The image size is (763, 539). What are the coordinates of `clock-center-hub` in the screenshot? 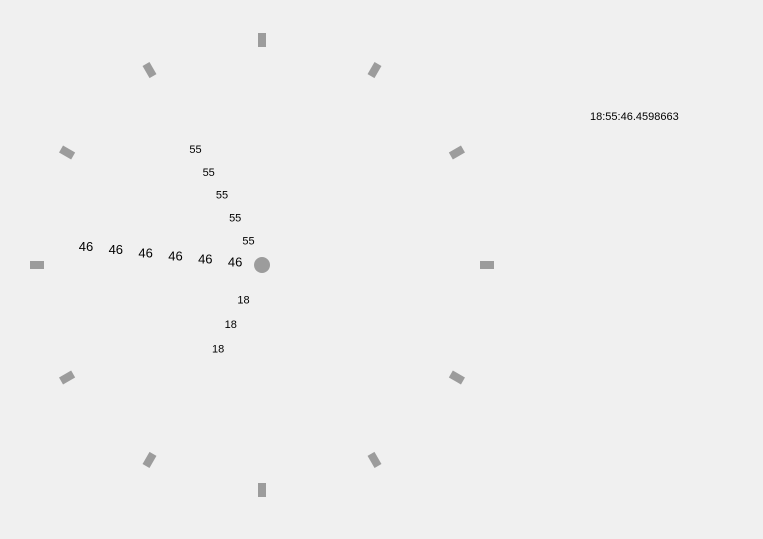 It's located at (262, 265).